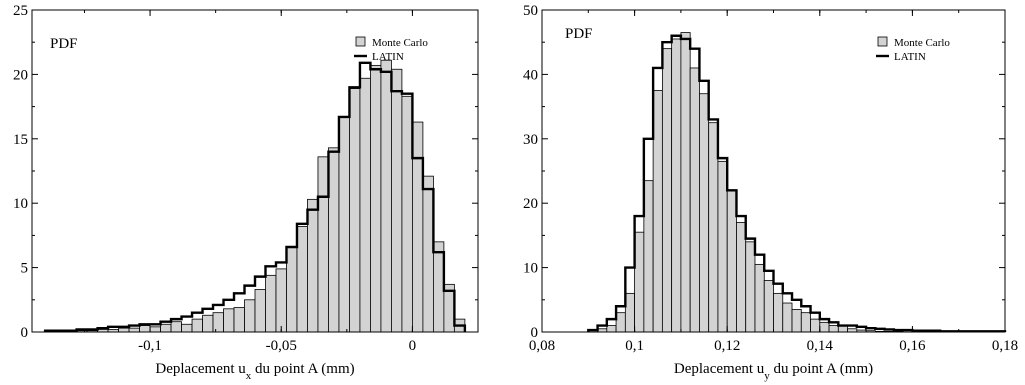 Image resolution: width=1025 pixels, height=385 pixels. I want to click on y-tick-label: 30, so click(530, 140).